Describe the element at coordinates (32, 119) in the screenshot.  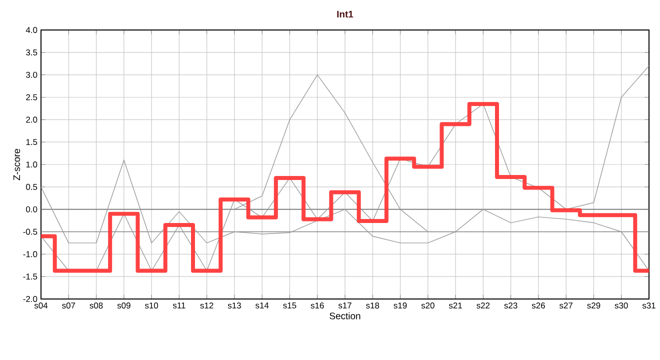
I see `y-tick-label: 2.0` at that location.